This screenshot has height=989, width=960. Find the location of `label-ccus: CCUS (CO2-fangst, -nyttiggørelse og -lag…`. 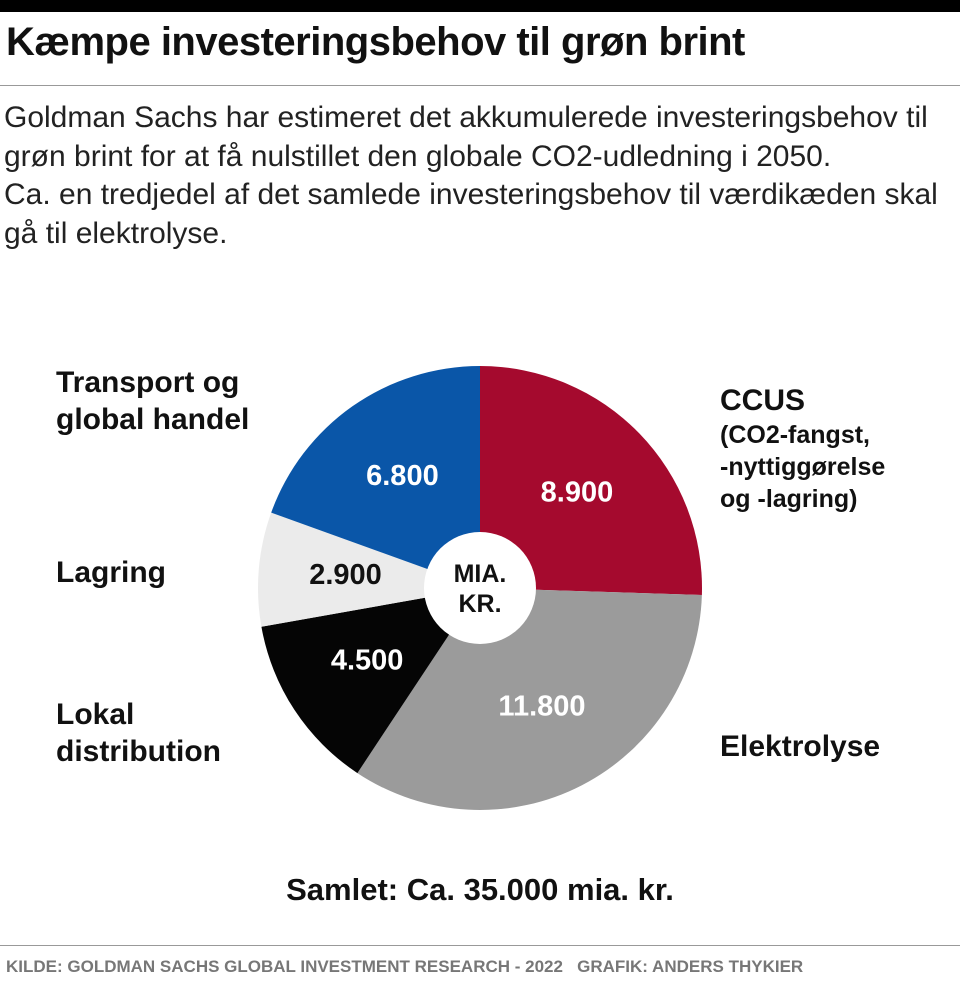

label-ccus: CCUS (CO2-fangst, -nyttiggørelse og -lag… is located at coordinates (802, 448).